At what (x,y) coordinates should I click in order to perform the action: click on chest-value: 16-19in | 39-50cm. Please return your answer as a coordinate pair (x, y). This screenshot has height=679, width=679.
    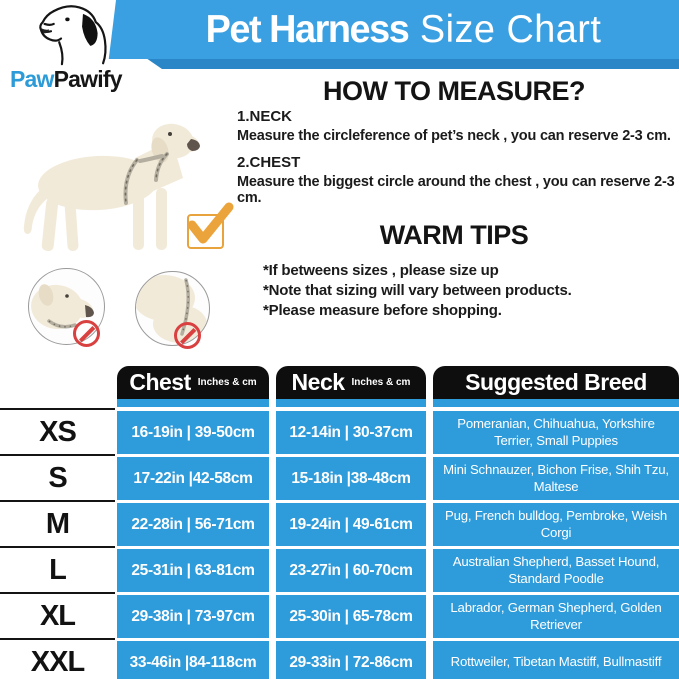
    Looking at the image, I should click on (193, 432).